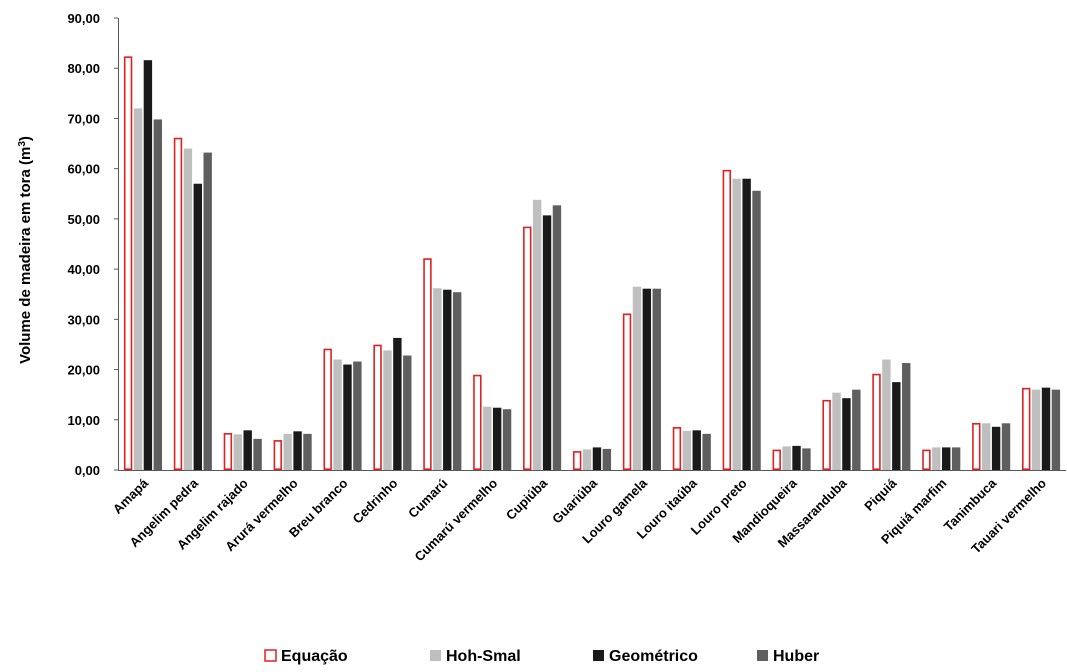 The image size is (1067, 672). I want to click on y-tick-label: 20,00, so click(83, 370).